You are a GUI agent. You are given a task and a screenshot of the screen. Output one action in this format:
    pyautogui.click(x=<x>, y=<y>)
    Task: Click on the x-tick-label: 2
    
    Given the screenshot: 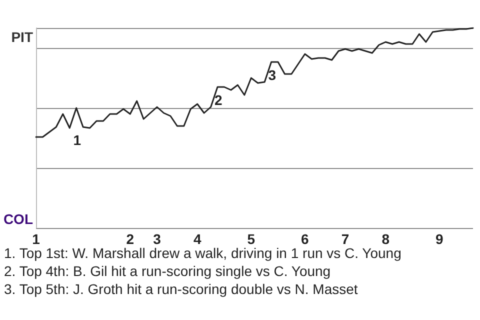 What is the action you would take?
    pyautogui.click(x=130, y=239)
    